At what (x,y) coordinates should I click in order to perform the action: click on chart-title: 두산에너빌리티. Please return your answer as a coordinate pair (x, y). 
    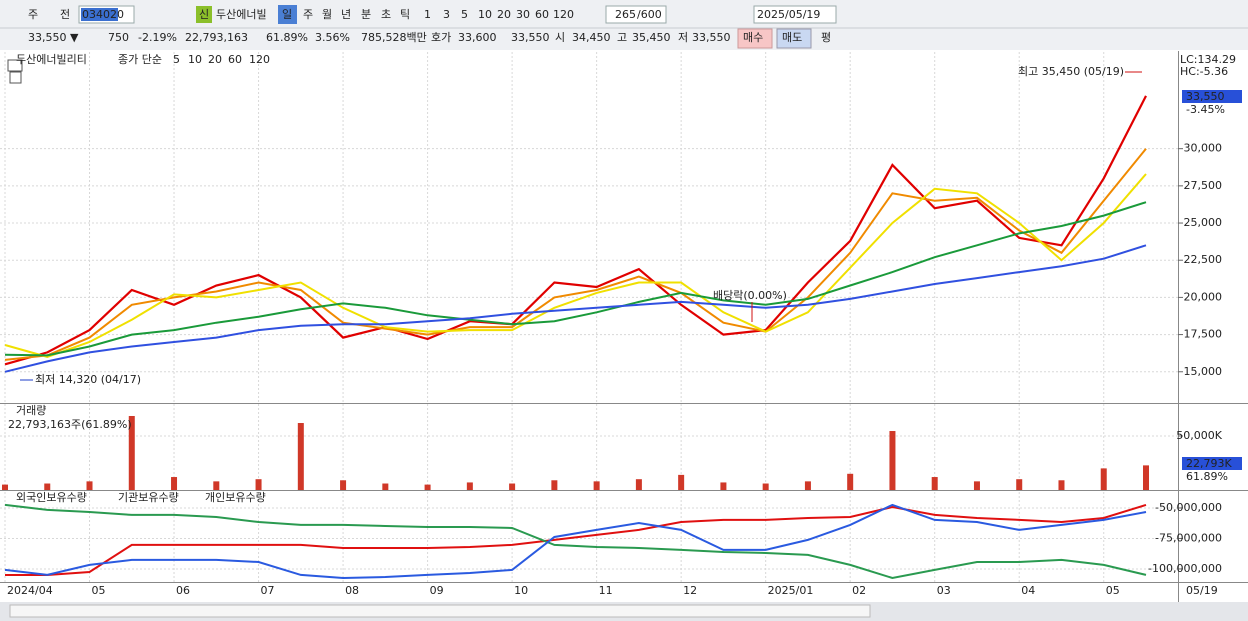
    Looking at the image, I should click on (51, 59).